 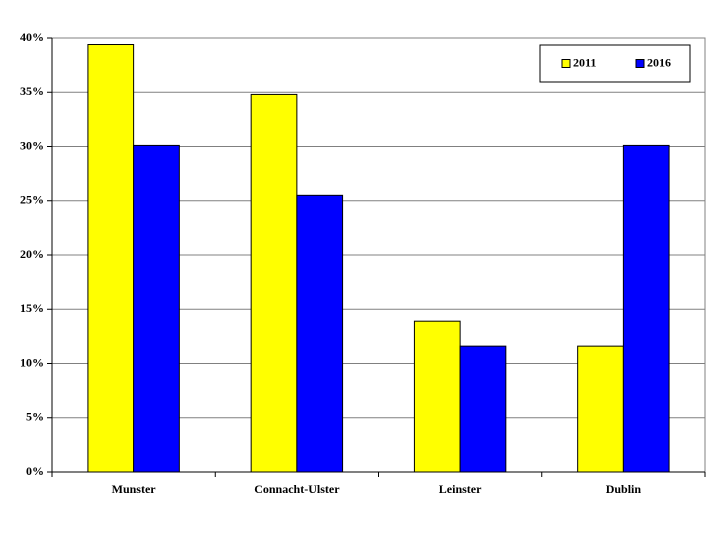 I want to click on x-tick-label: Connacht-Ulster, so click(x=297, y=489).